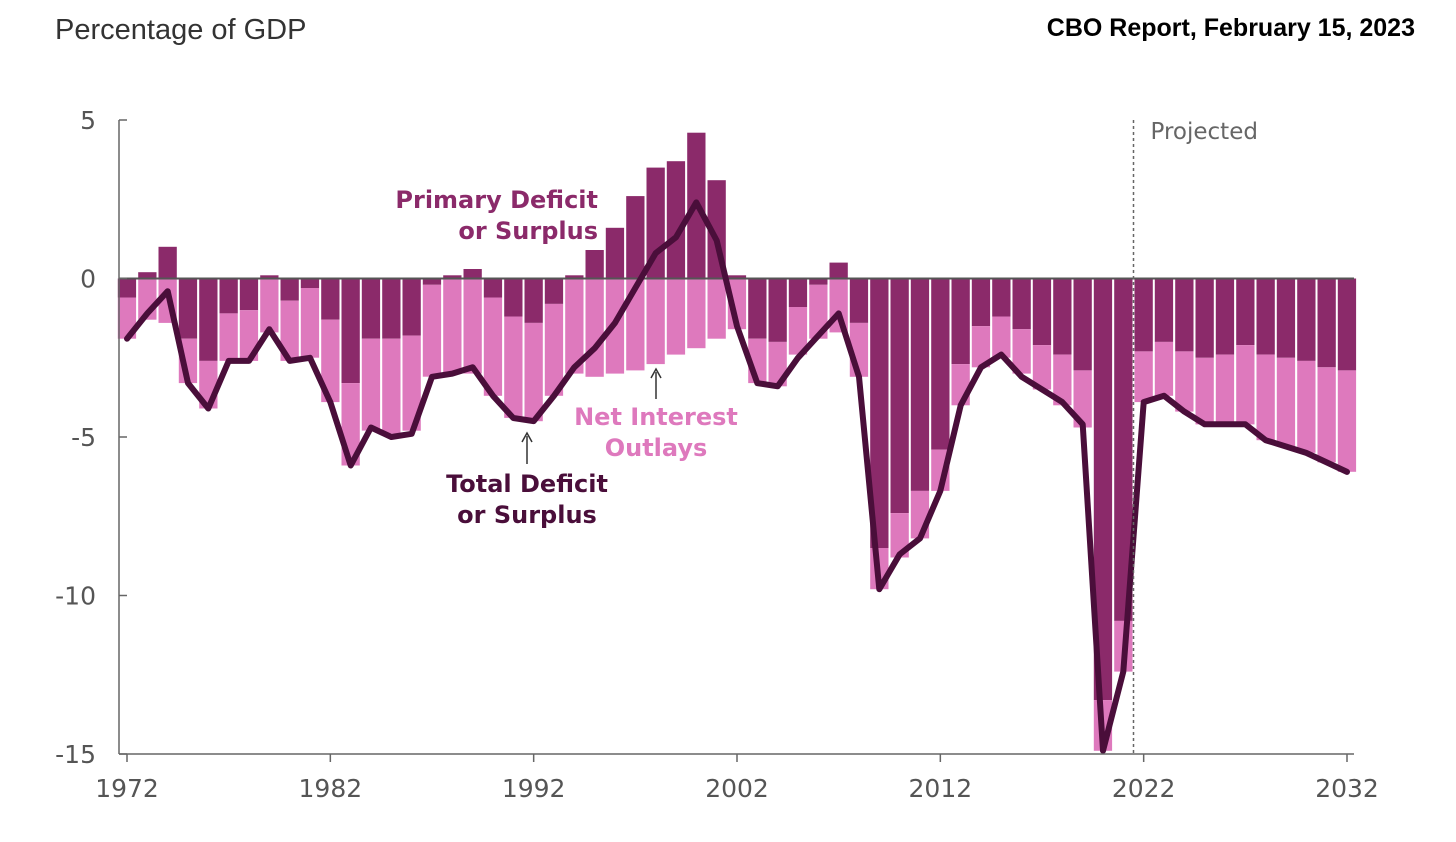 This screenshot has height=842, width=1456. Describe the element at coordinates (940, 364) in the screenshot. I see `primary-bar-2012` at that location.